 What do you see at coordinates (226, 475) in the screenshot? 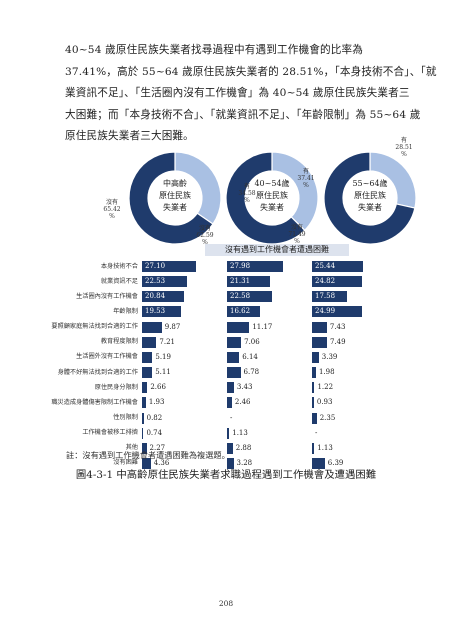
I see `figure-caption: 圖4-3-1 中高齡原住民族失業者求職過程遇到工作機會及遭遇困難` at bounding box center [226, 475].